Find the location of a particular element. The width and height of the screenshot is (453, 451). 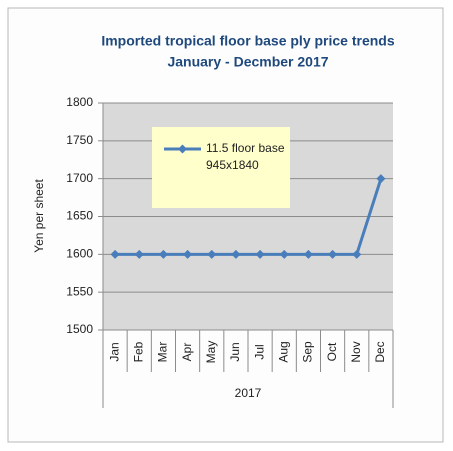

x-tick-label: Aug is located at coordinates (283, 351).